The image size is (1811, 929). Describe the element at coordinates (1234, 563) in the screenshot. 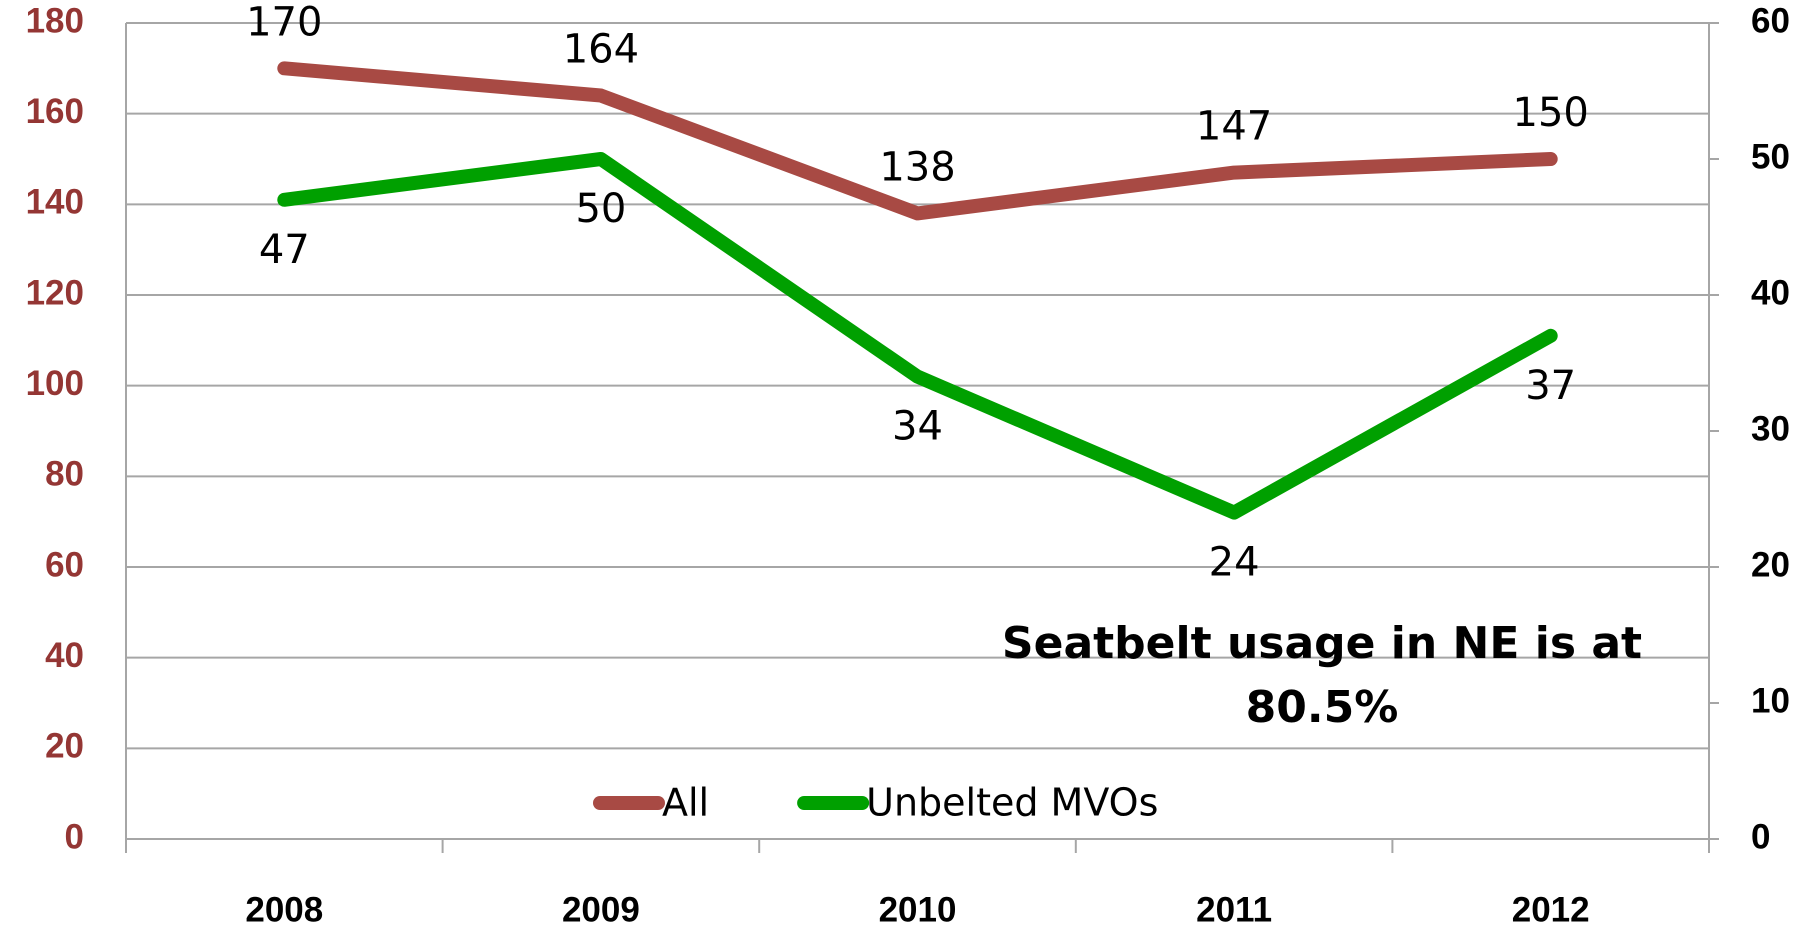

I see `data-label: 24` at that location.